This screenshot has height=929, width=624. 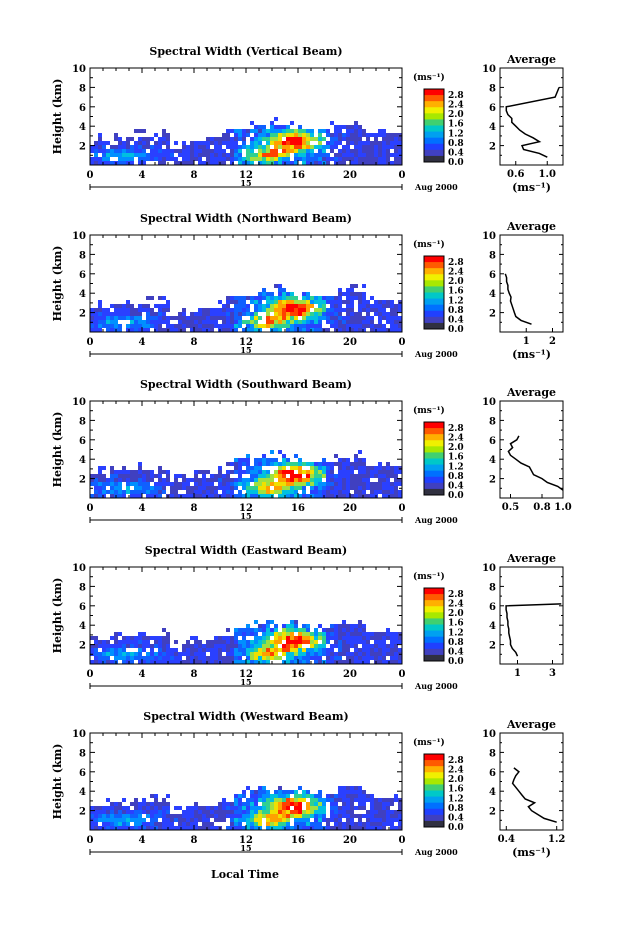 What do you see at coordinates (456, 330) in the screenshot?
I see `colorbar-tick-label: 0.0` at bounding box center [456, 330].